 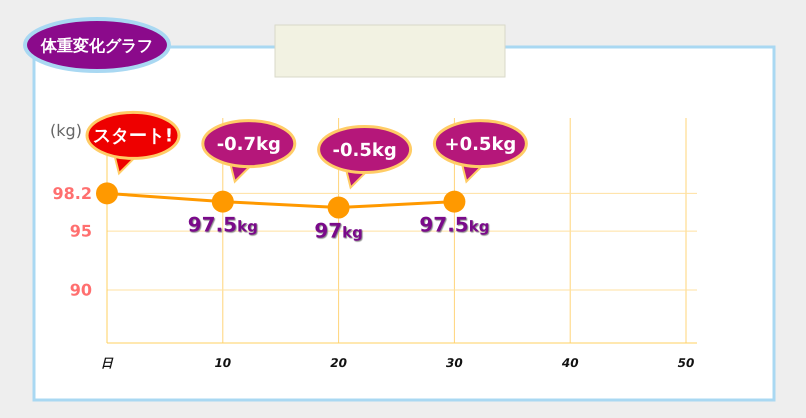 I want to click on x-tick-label: 50, so click(x=686, y=363).